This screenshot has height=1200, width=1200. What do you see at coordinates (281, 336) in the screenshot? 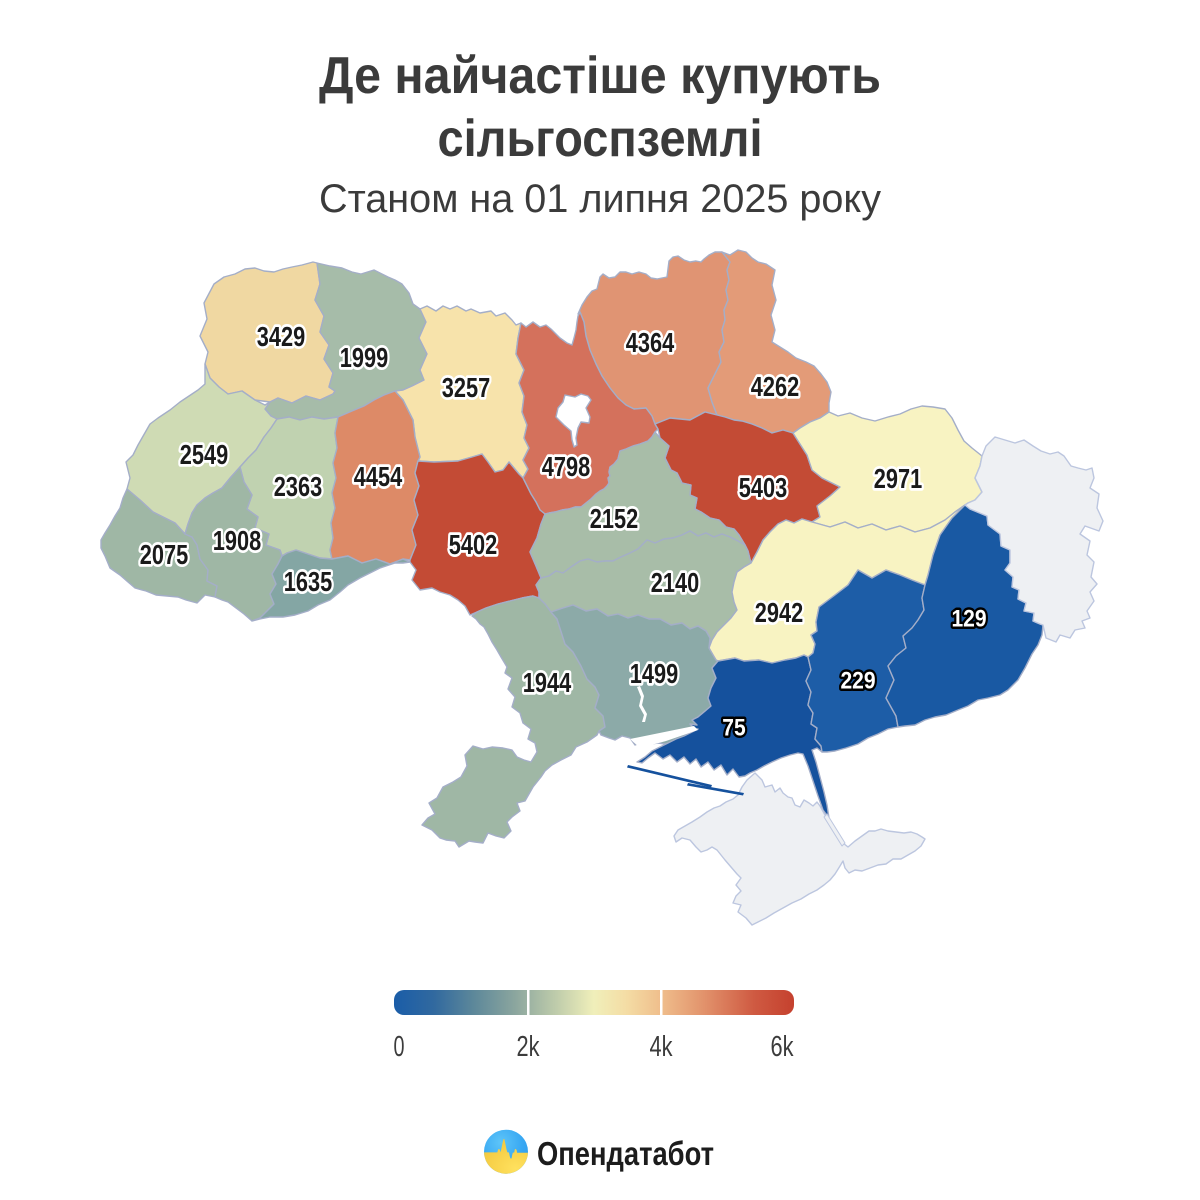
I see `svg-text: 3429` at bounding box center [281, 336].